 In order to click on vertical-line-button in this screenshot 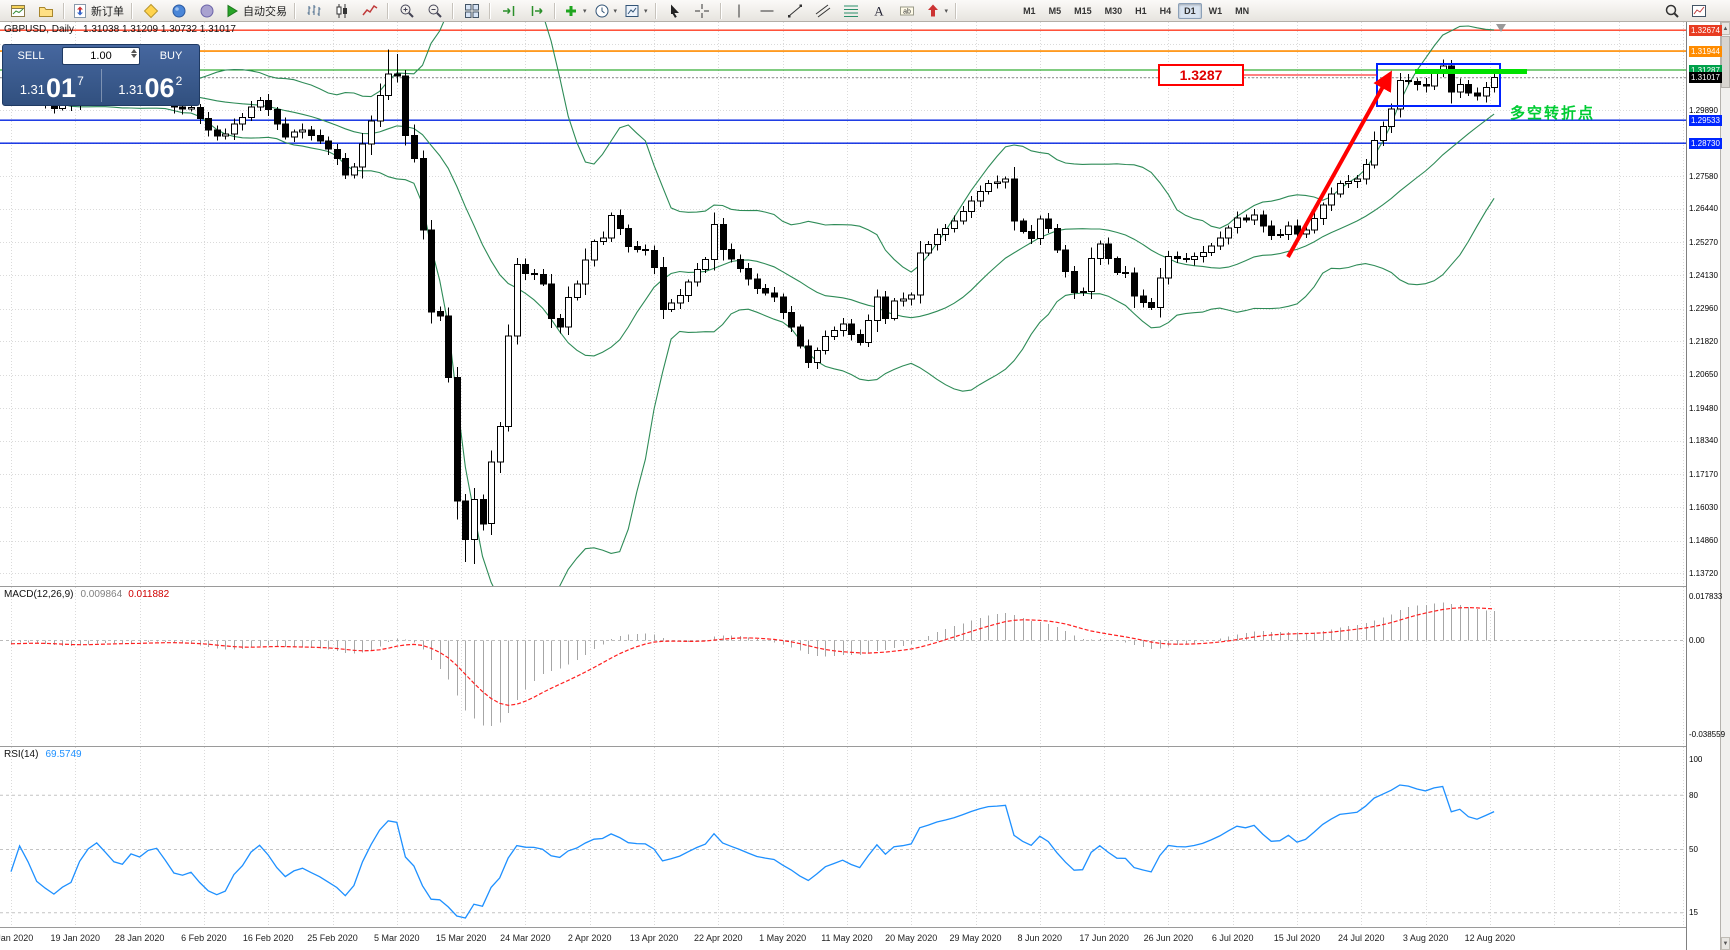, I will do `click(739, 10)`.